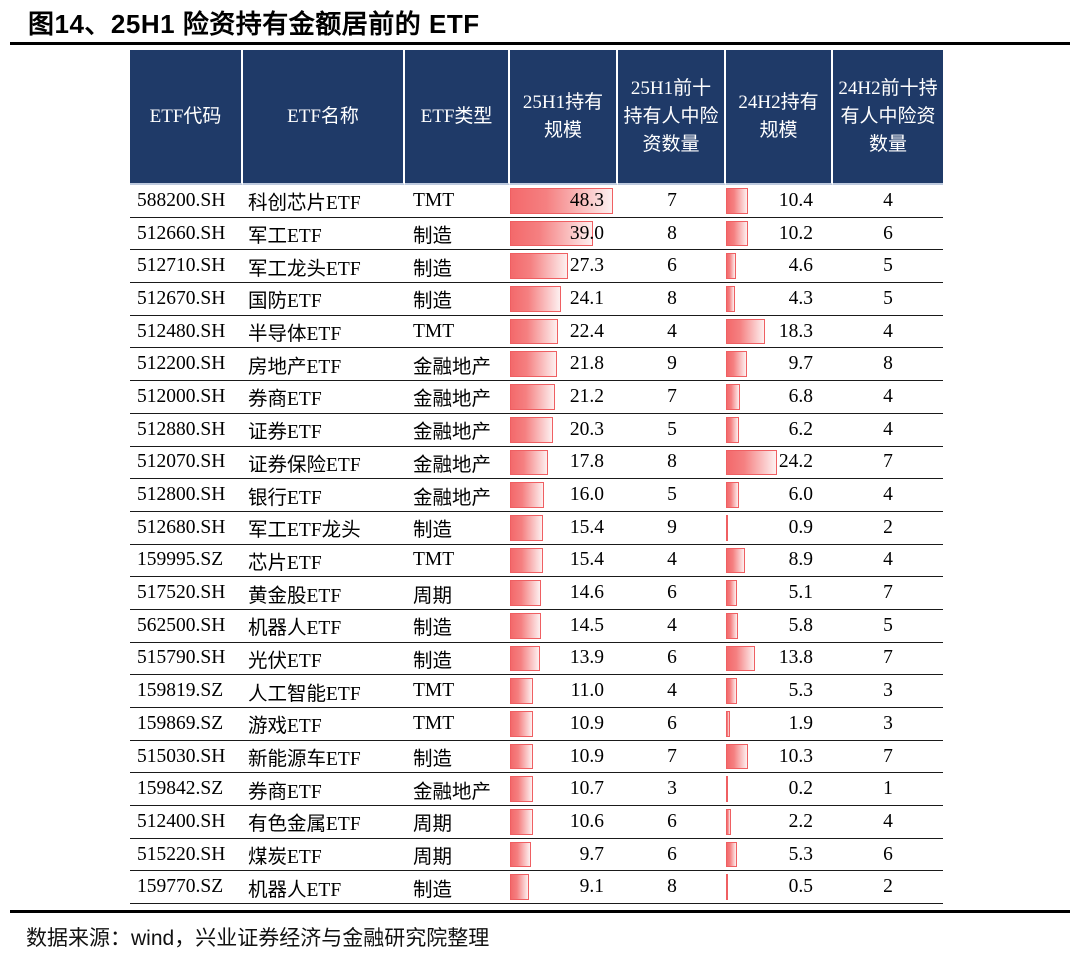 The height and width of the screenshot is (964, 1080). I want to click on cell-25h1-scale: 14.6, so click(564, 593).